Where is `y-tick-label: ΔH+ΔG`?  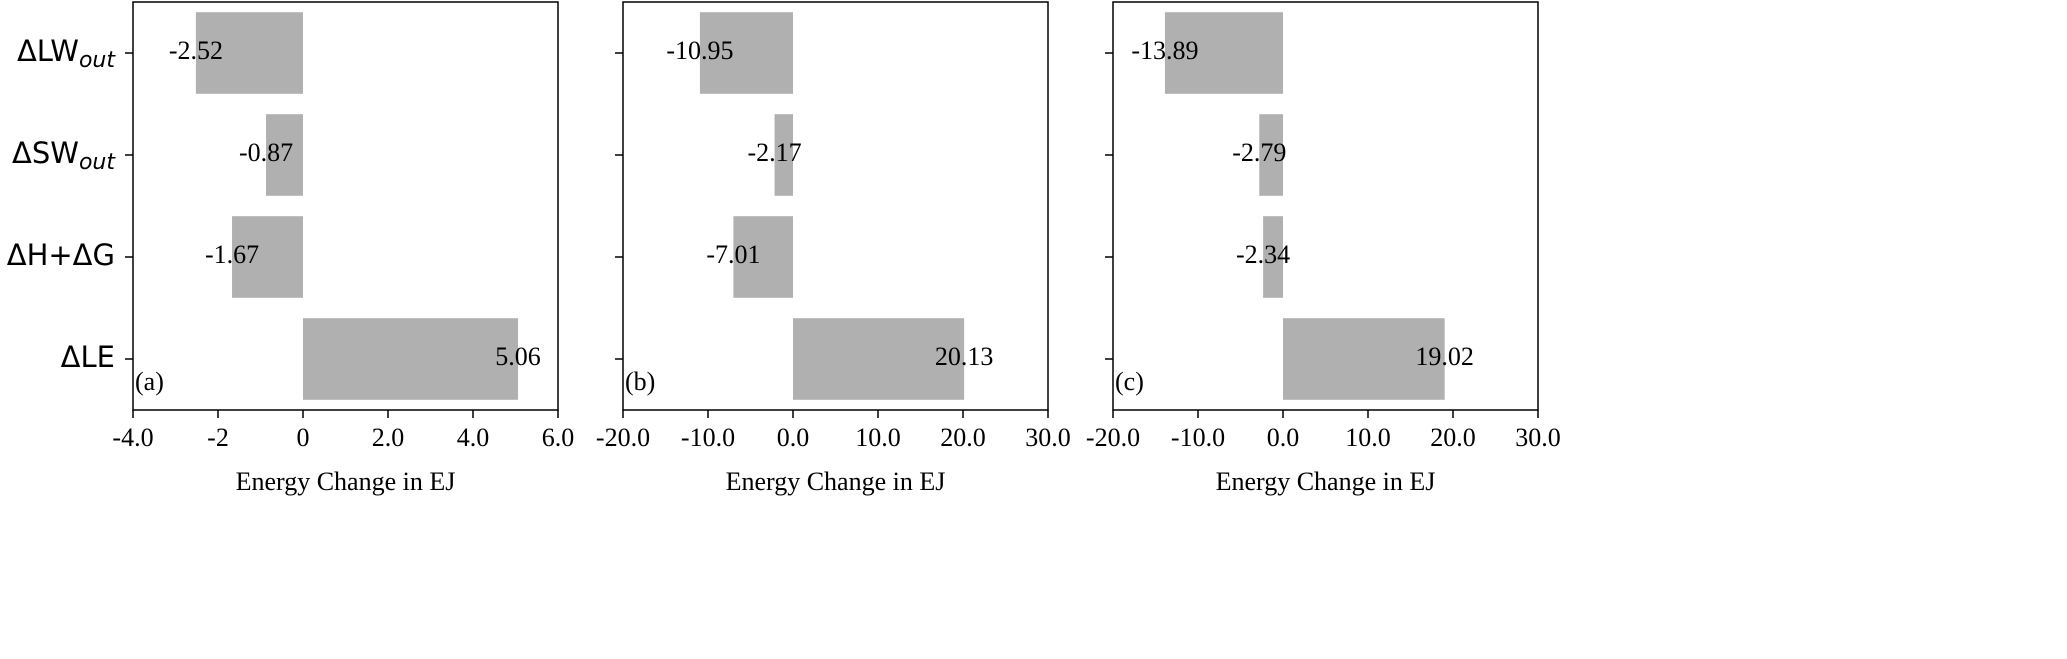
y-tick-label: ΔH+ΔG is located at coordinates (61, 255).